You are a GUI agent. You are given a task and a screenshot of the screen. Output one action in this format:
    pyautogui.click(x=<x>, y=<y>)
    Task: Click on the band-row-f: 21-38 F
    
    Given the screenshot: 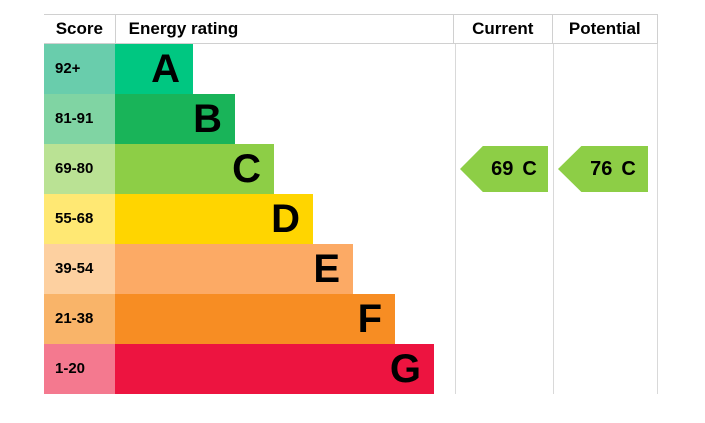 What is the action you would take?
    pyautogui.click(x=351, y=319)
    